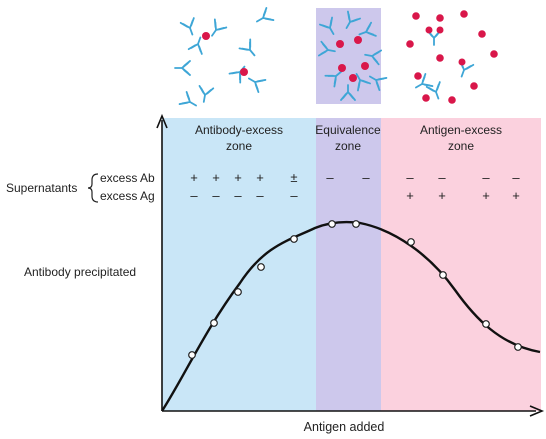  Describe the element at coordinates (344, 427) in the screenshot. I see `x-axis-label: Antigen added` at that location.